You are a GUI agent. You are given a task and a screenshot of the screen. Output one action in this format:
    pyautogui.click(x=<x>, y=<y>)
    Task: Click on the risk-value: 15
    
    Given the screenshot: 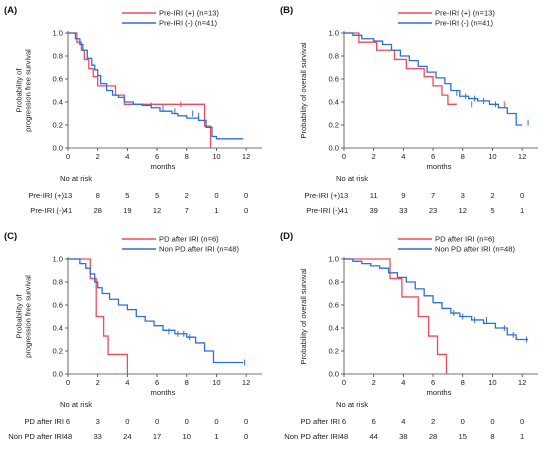 What is the action you would take?
    pyautogui.click(x=463, y=436)
    